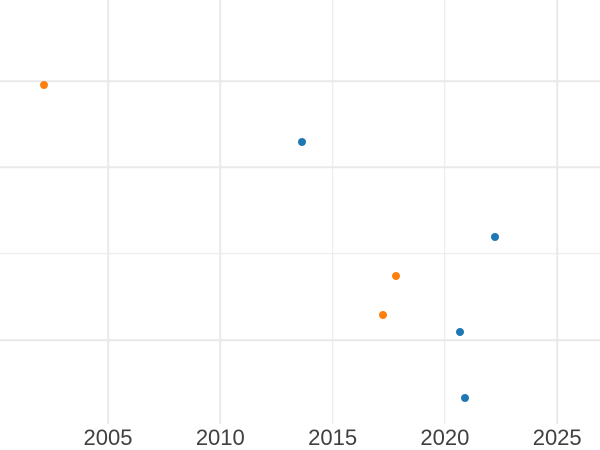 The height and width of the screenshot is (450, 600). Describe the element at coordinates (108, 437) in the screenshot. I see `x-tick-label: 2005` at that location.